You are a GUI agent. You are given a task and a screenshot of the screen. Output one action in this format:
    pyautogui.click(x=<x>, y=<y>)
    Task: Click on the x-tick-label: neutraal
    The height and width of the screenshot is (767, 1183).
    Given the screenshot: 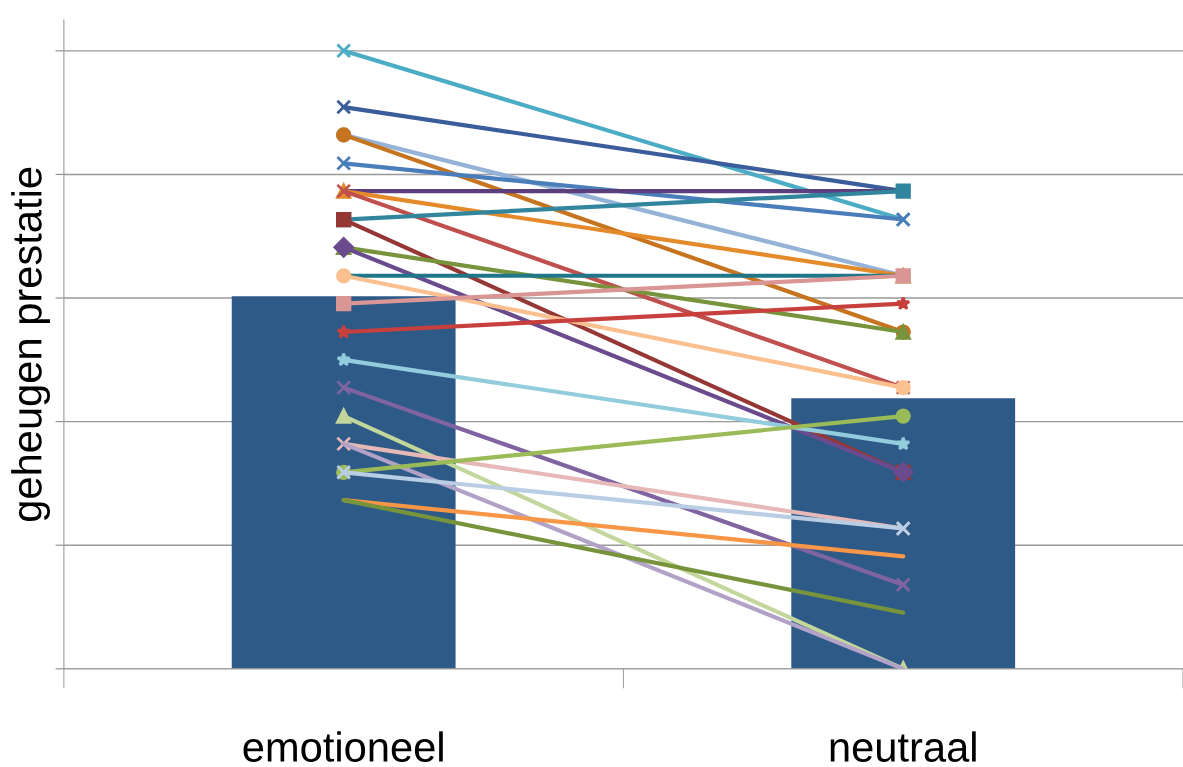 What is the action you would take?
    pyautogui.click(x=903, y=746)
    